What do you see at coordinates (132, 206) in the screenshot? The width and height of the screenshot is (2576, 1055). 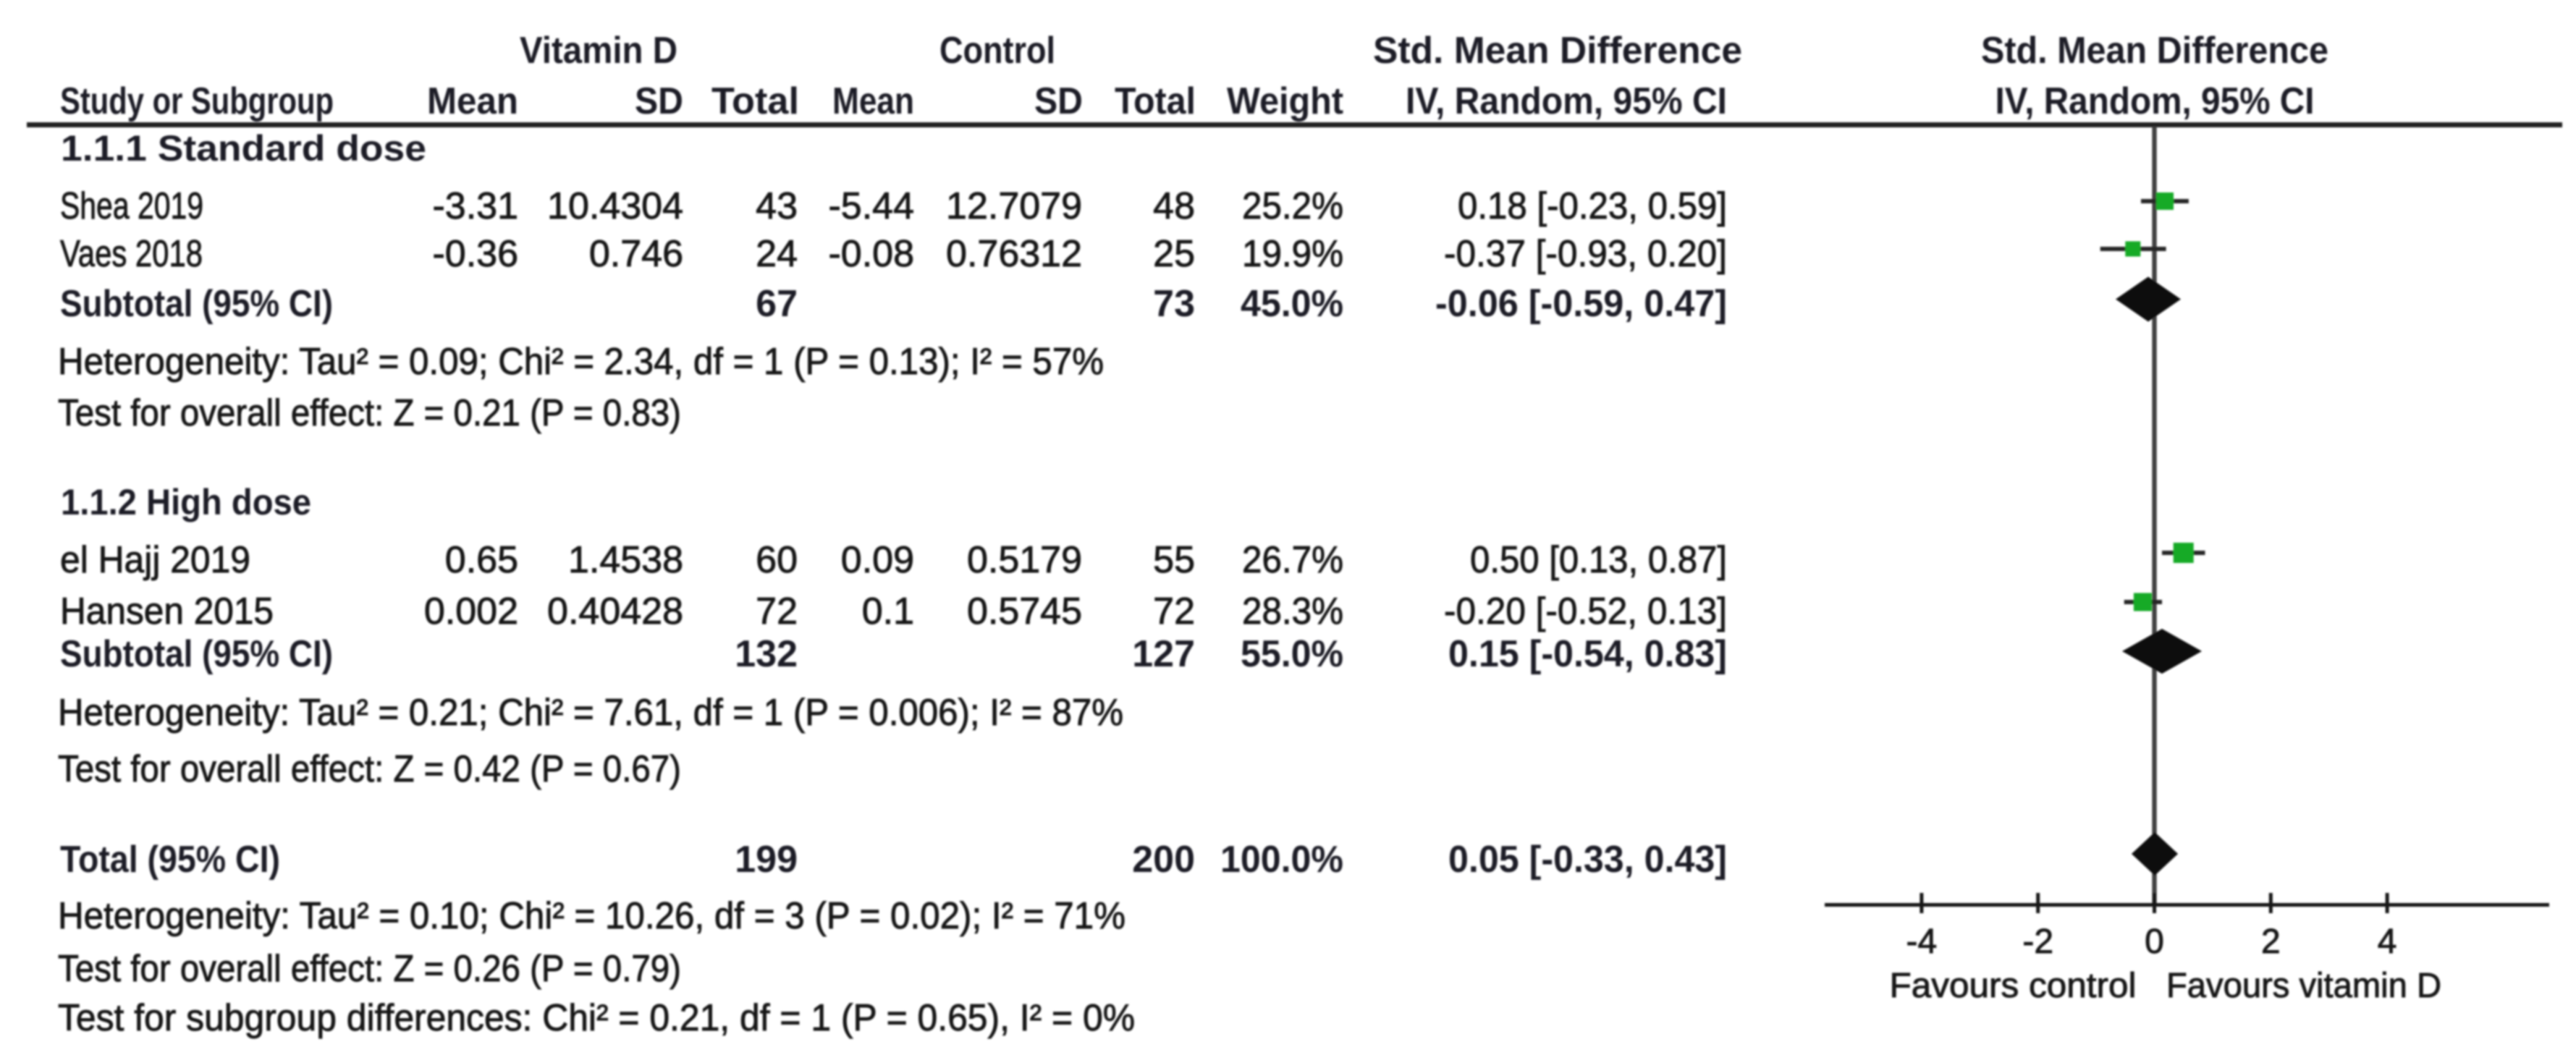 I see `svg-text: Shea 2019` at bounding box center [132, 206].